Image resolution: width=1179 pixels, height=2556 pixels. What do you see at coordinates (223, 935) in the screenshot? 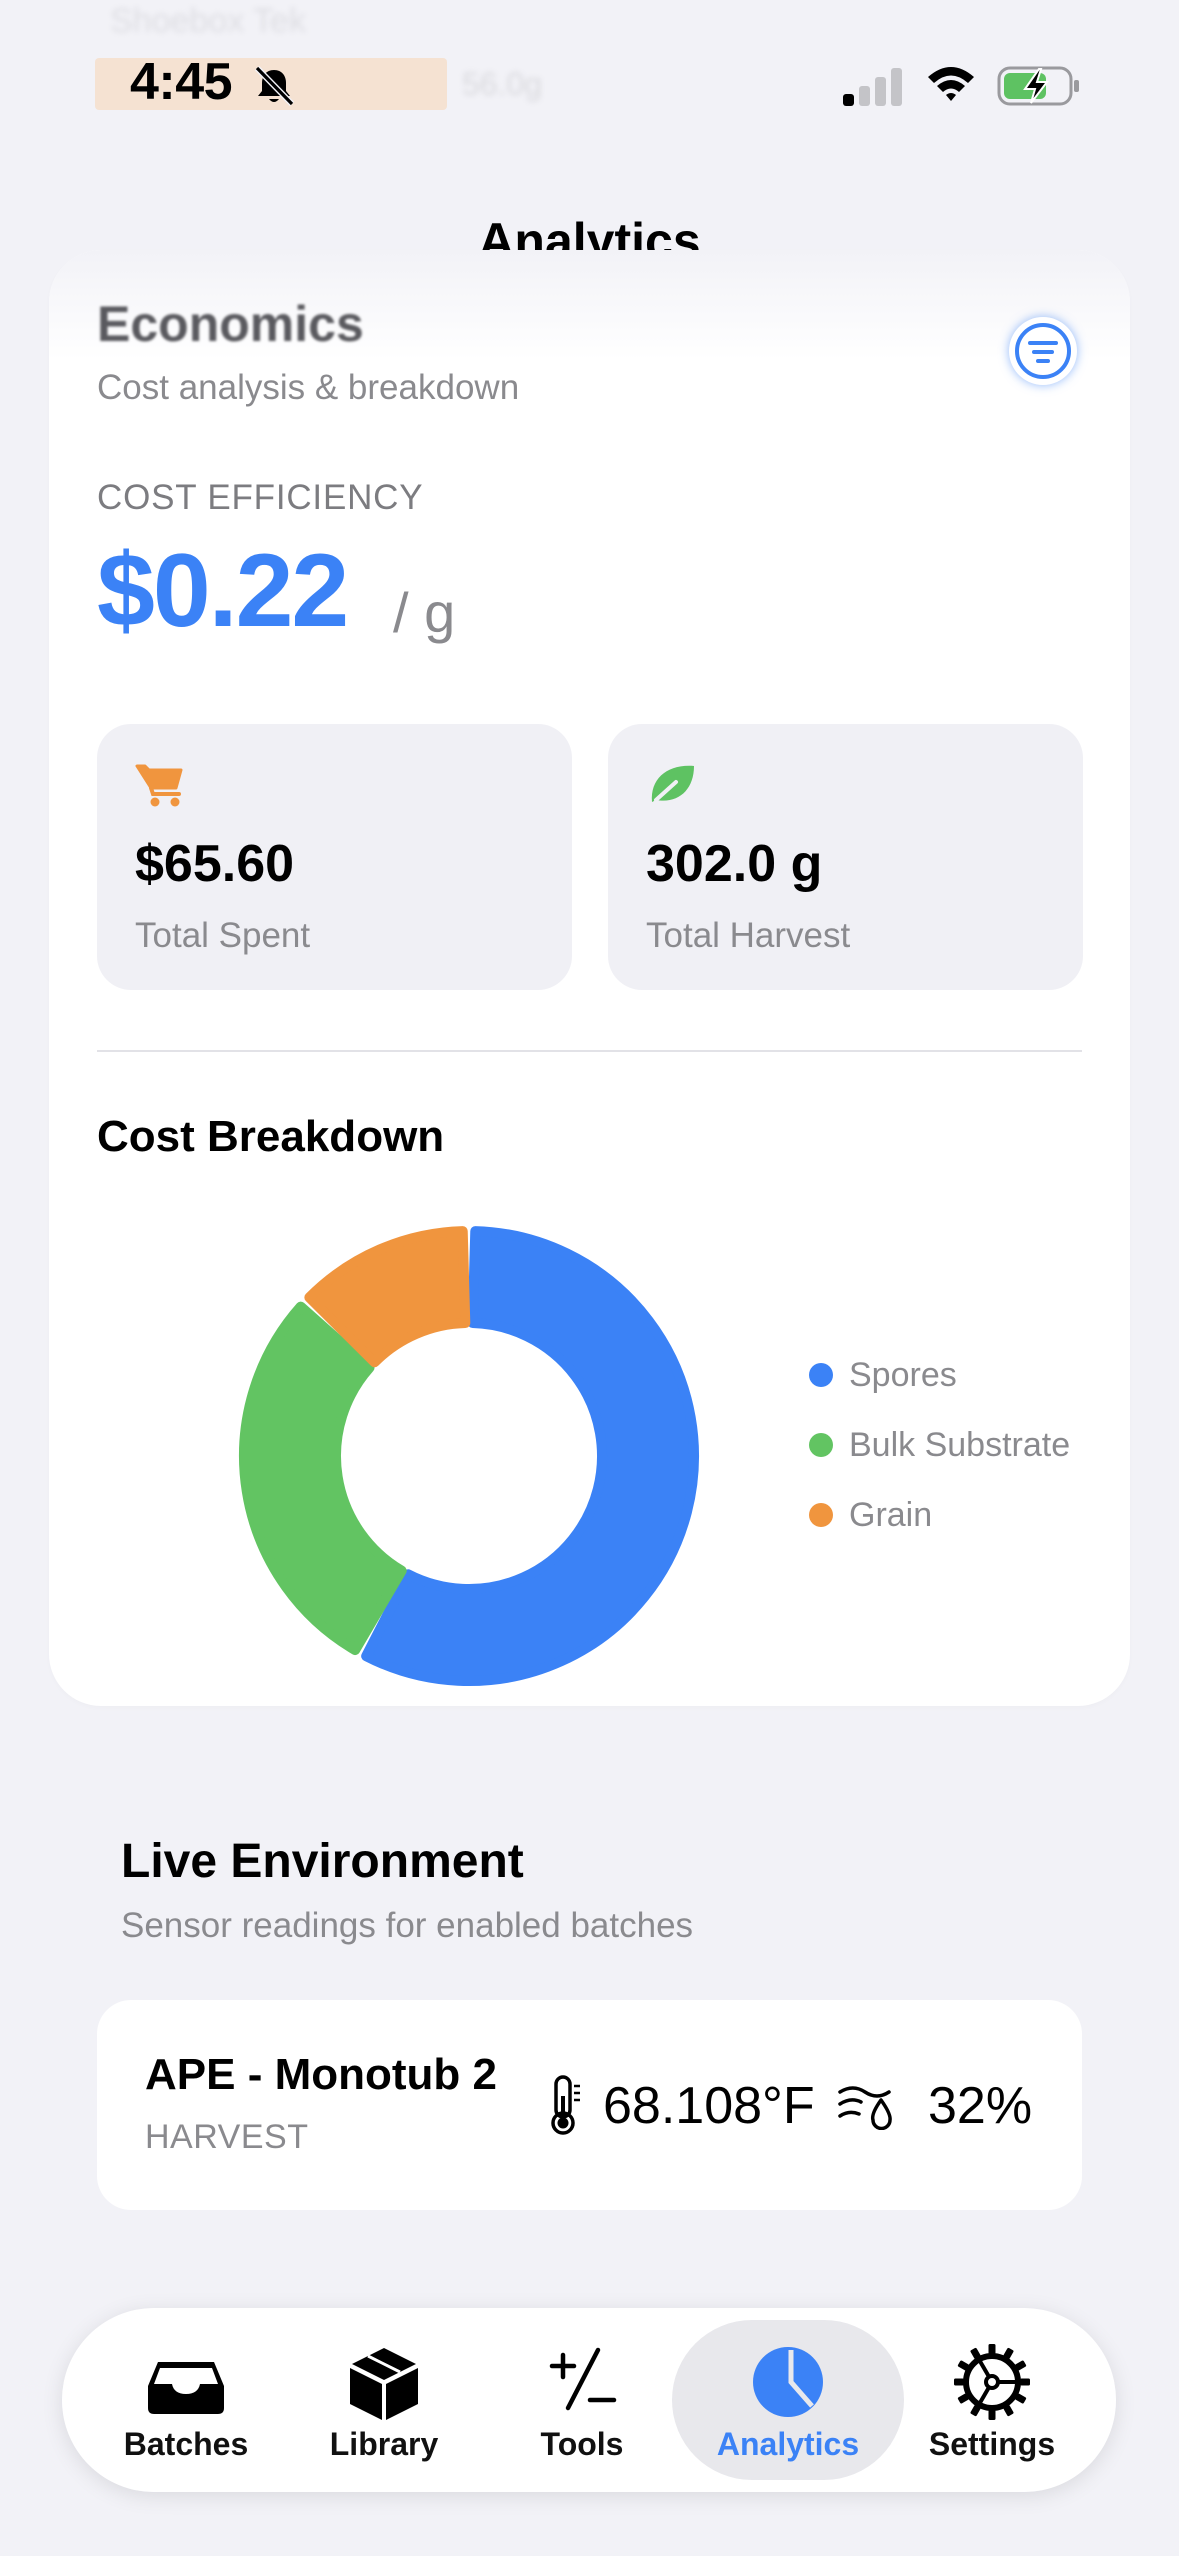
I see `total-spent-label: Total Spent` at bounding box center [223, 935].